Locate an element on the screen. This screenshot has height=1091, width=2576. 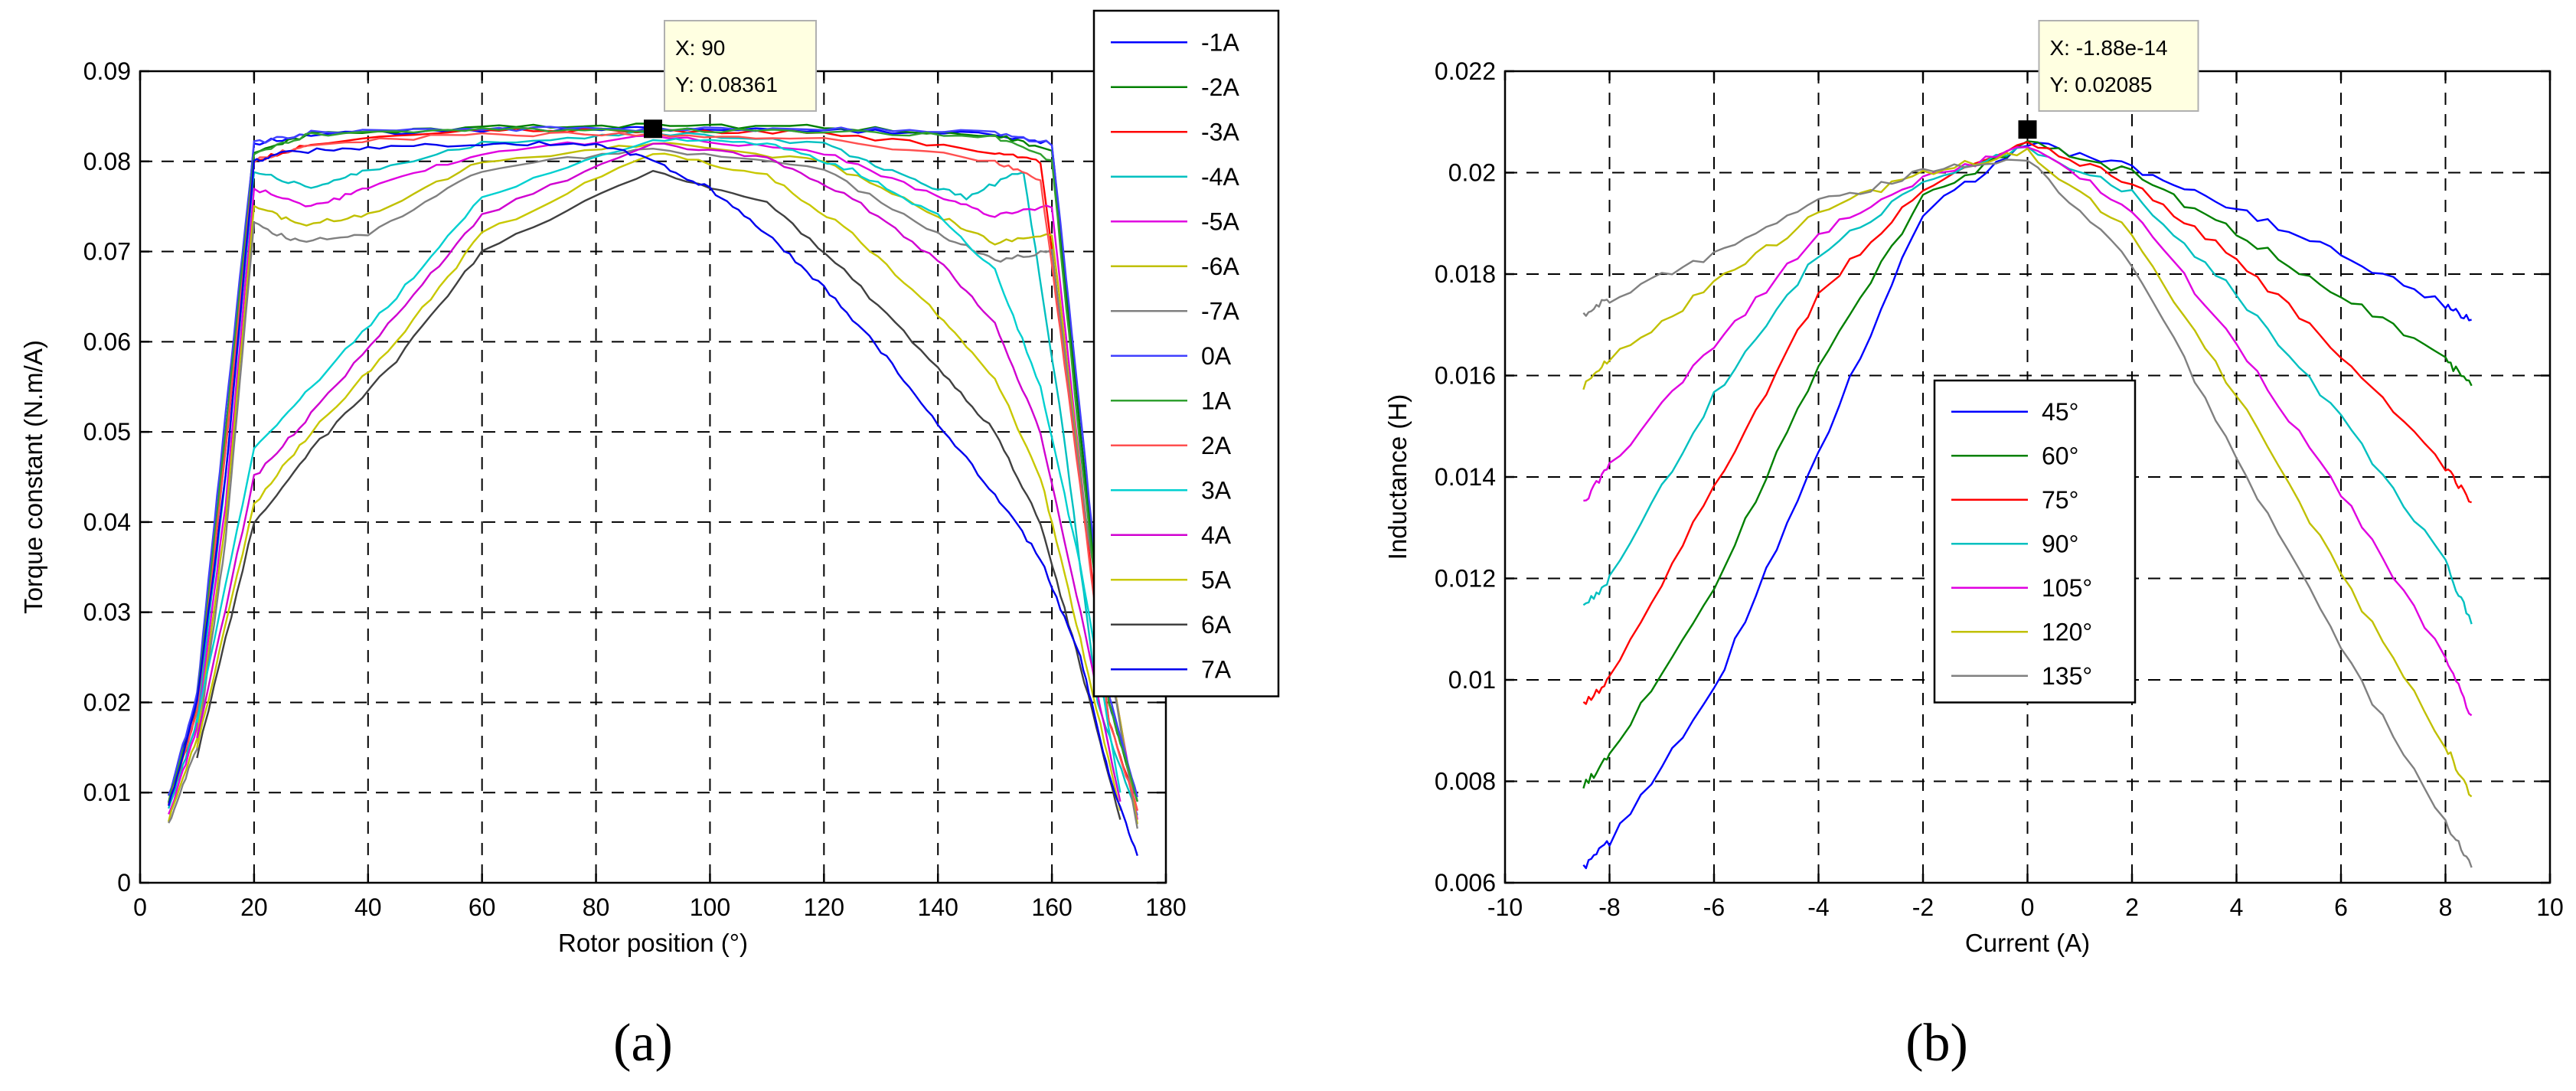
x-tick-label: -10 is located at coordinates (1505, 907).